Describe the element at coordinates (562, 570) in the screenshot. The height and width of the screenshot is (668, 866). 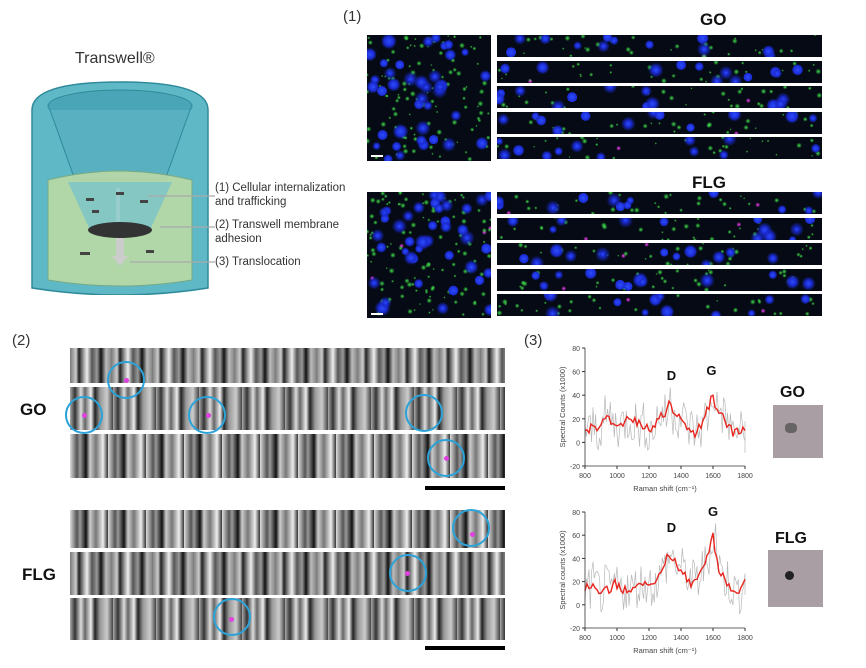
I see `y-axis-title: Spectral counts (x1000)` at that location.